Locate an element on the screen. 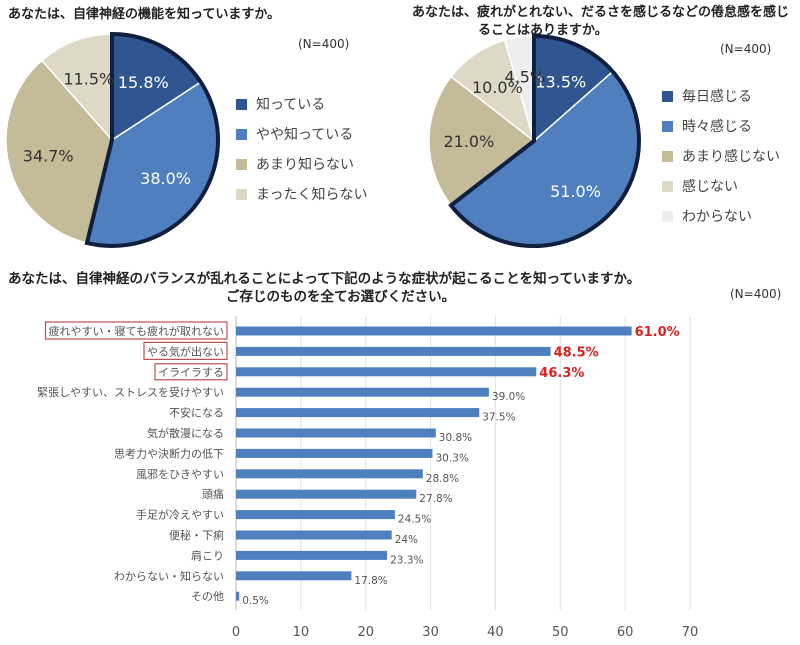 This screenshot has width=800, height=645. pie2-legend-item-2: あまり感じない is located at coordinates (721, 156).